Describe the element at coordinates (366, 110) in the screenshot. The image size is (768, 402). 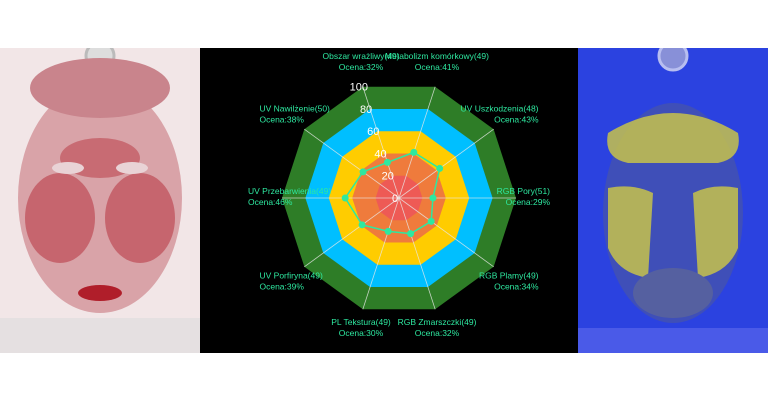
I see `tick-label: 80` at that location.